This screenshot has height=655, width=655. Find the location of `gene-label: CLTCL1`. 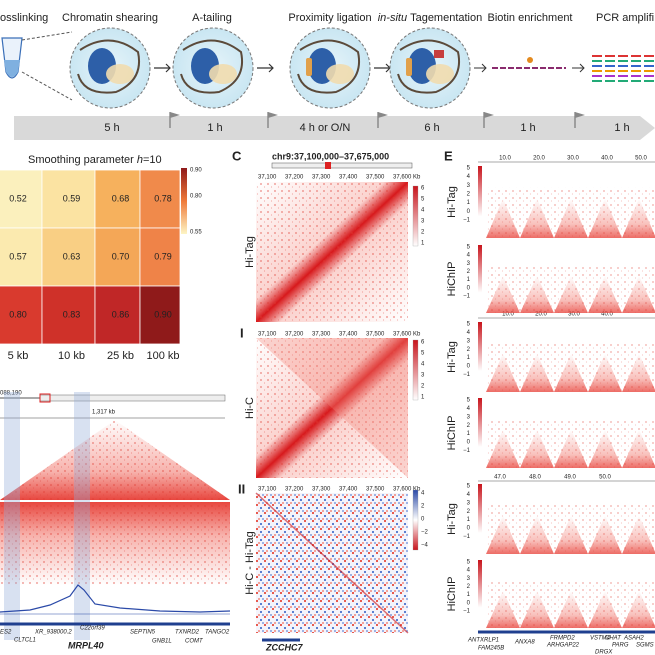

gene-label: CLTCL1 is located at coordinates (25, 641).